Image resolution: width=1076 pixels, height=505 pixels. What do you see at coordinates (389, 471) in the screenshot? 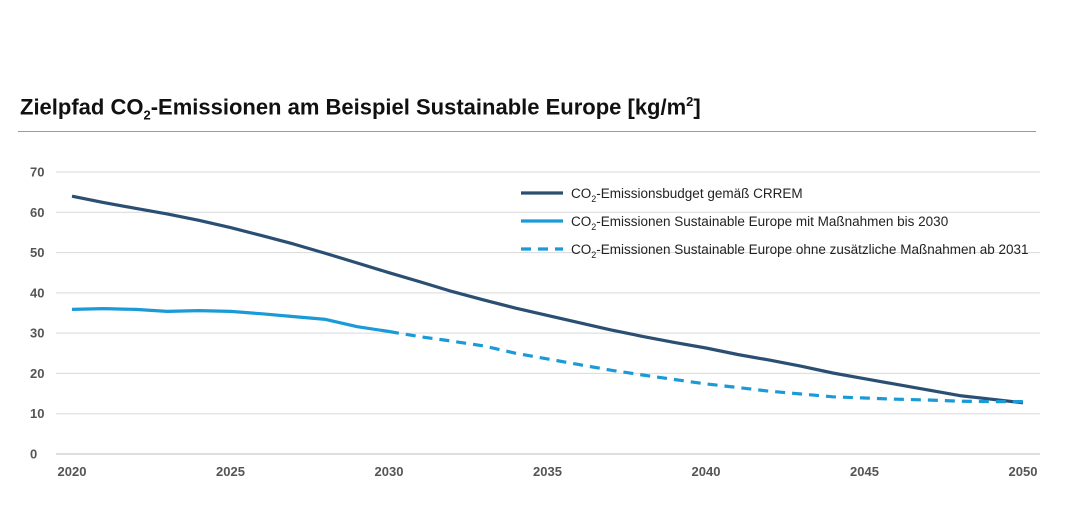
I see `x-tick-label: 2030` at bounding box center [389, 471].